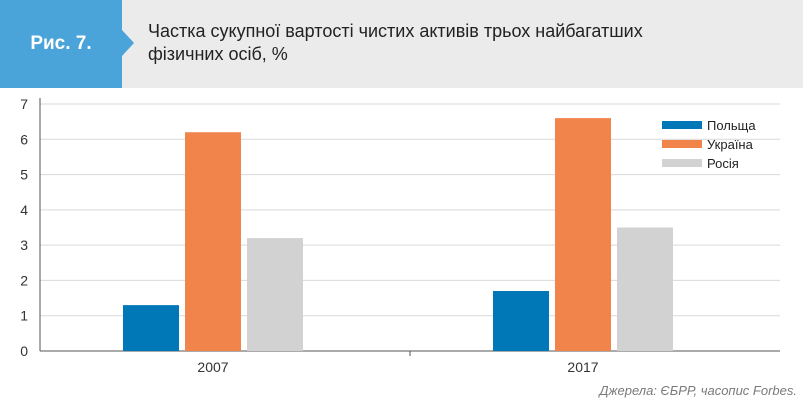  Describe the element at coordinates (24, 104) in the screenshot. I see `y-tick-label: 7` at that location.